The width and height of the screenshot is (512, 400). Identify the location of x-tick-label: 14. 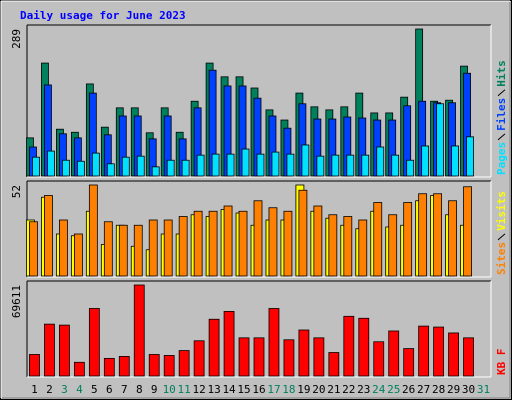
(229, 389).